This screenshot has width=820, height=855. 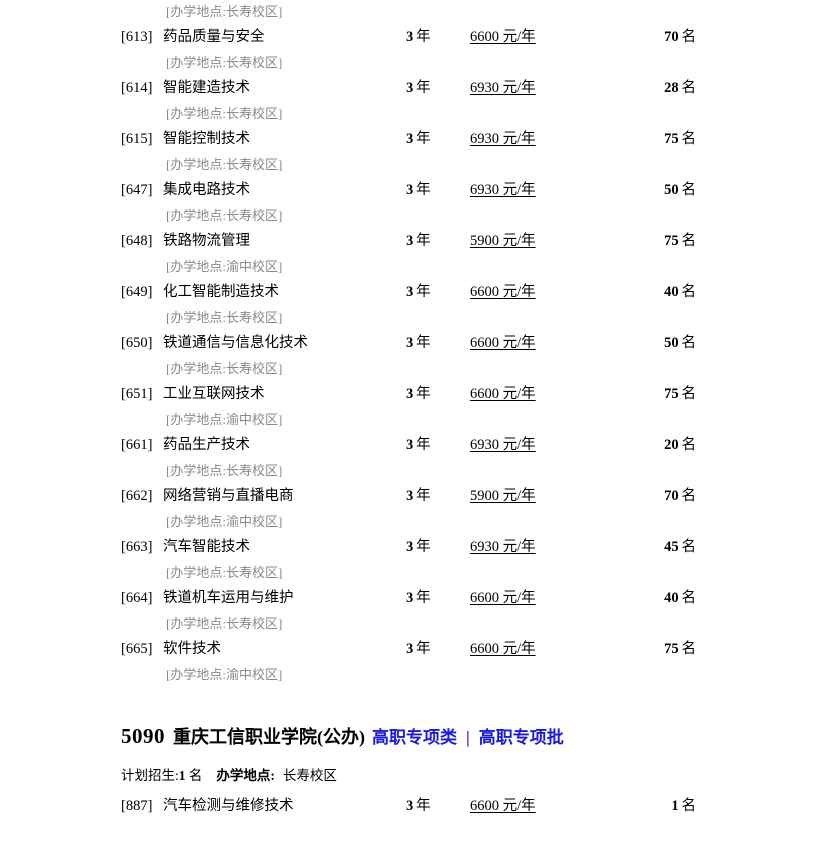 I want to click on major-quota: 1 名, so click(x=683, y=806).